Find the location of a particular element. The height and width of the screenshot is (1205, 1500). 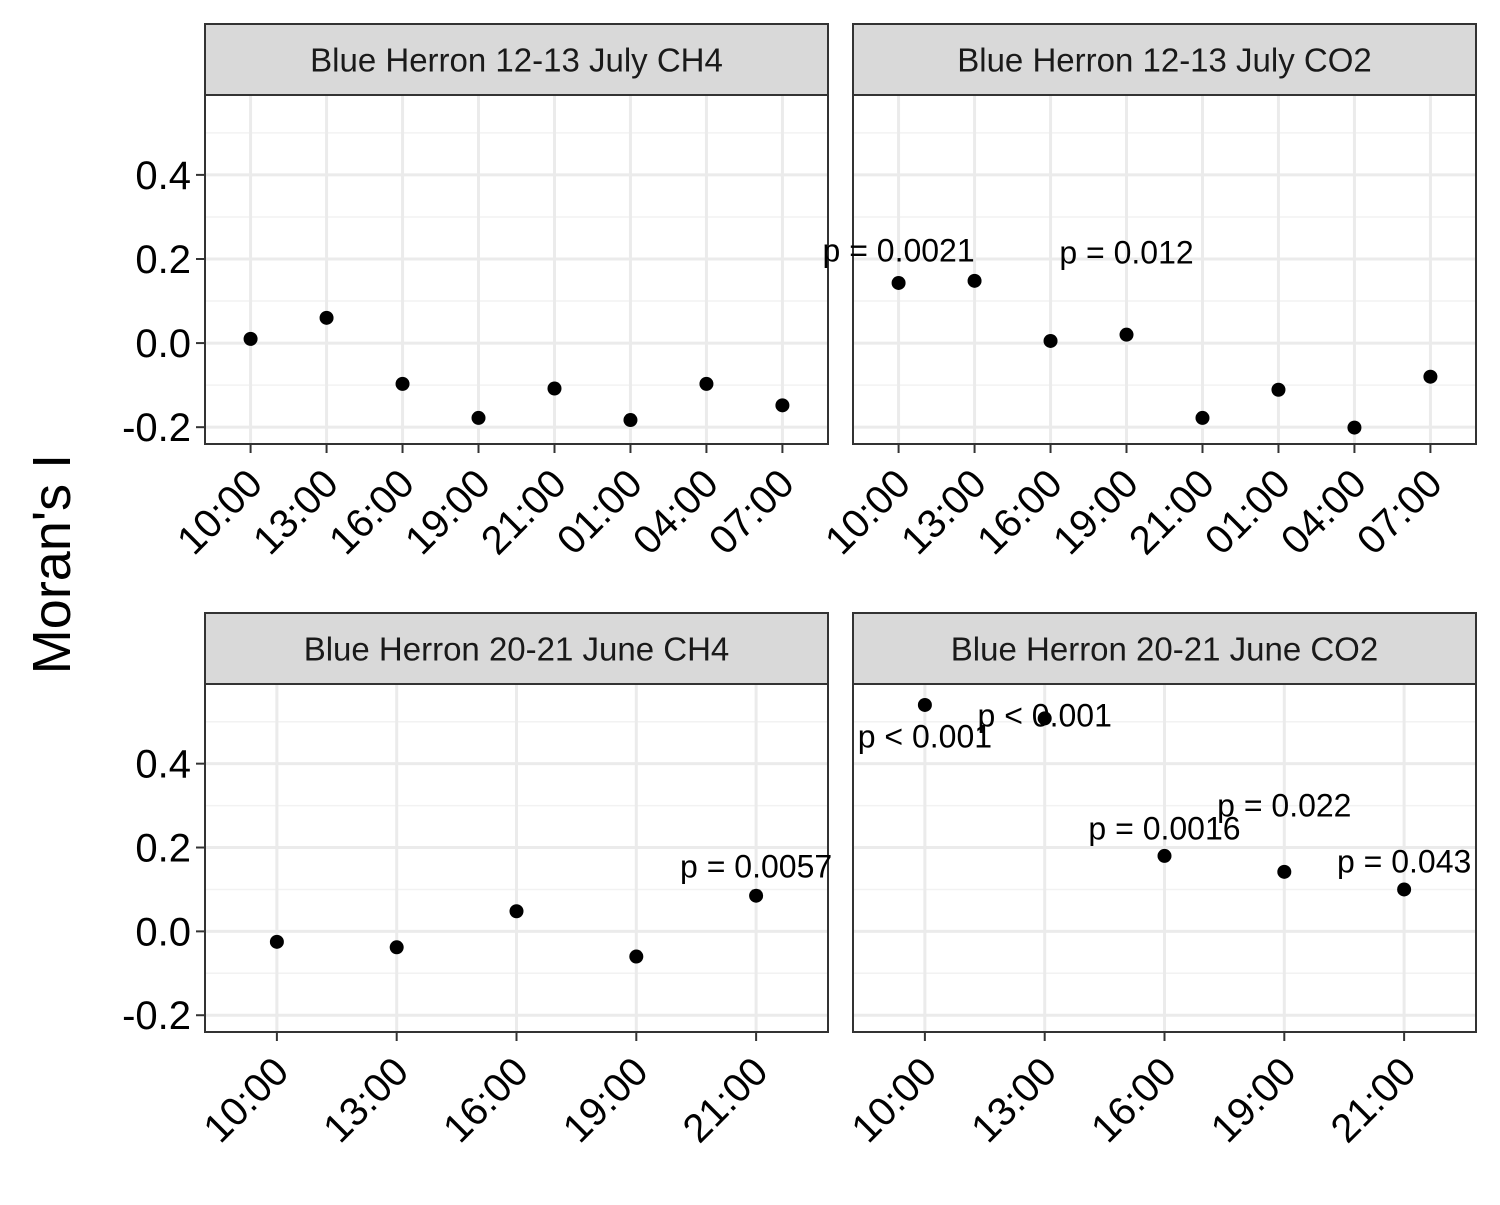

facet-title: Blue Herron 20-21 June CO2 is located at coordinates (1164, 649).